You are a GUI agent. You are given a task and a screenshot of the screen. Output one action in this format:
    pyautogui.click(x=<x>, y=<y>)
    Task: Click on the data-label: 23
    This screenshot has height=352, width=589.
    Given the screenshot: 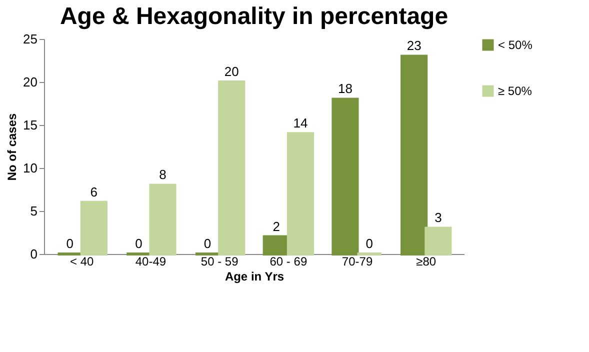 What is the action you would take?
    pyautogui.click(x=414, y=46)
    